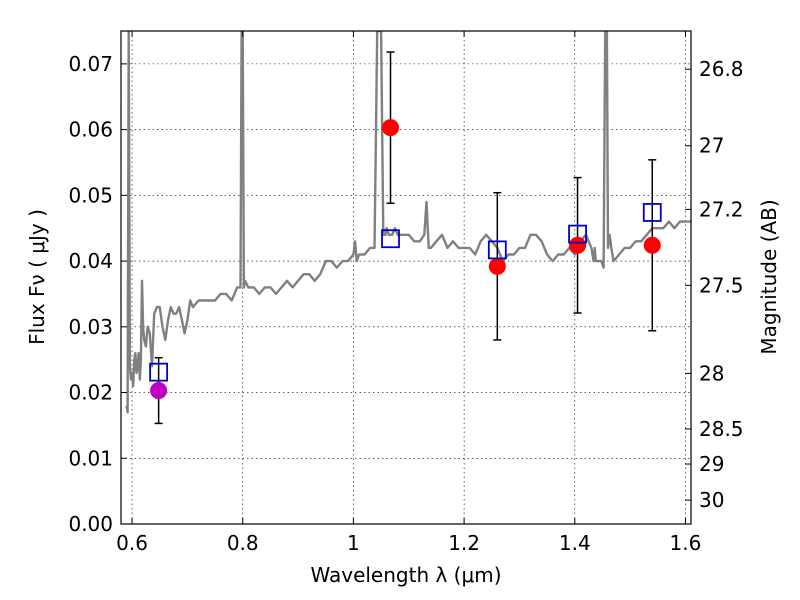  I want to click on y2-axis-label: Magnitude (AB), so click(769, 276).